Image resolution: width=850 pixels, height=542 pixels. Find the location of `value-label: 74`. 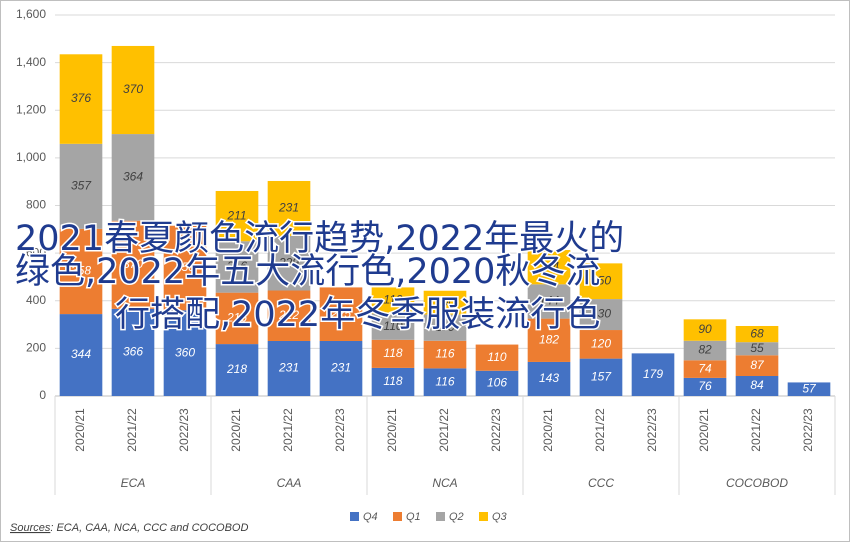

value-label: 74 is located at coordinates (705, 368).